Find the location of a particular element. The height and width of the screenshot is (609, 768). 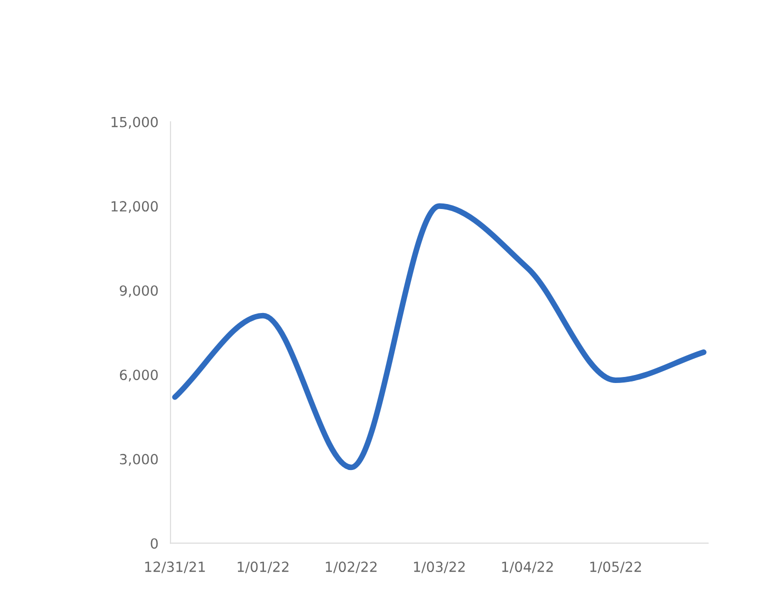

x-tick-label: 1/02/22 is located at coordinates (351, 568).